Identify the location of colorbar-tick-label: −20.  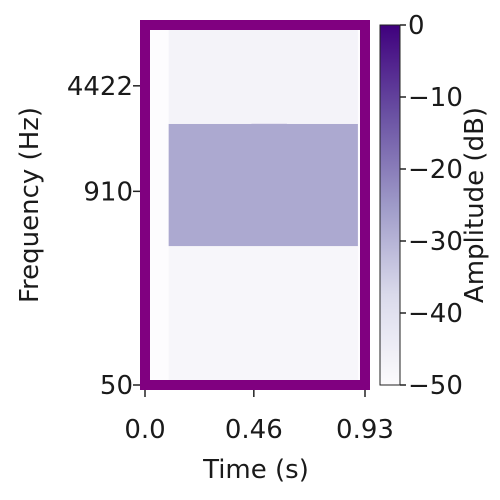
(435, 170).